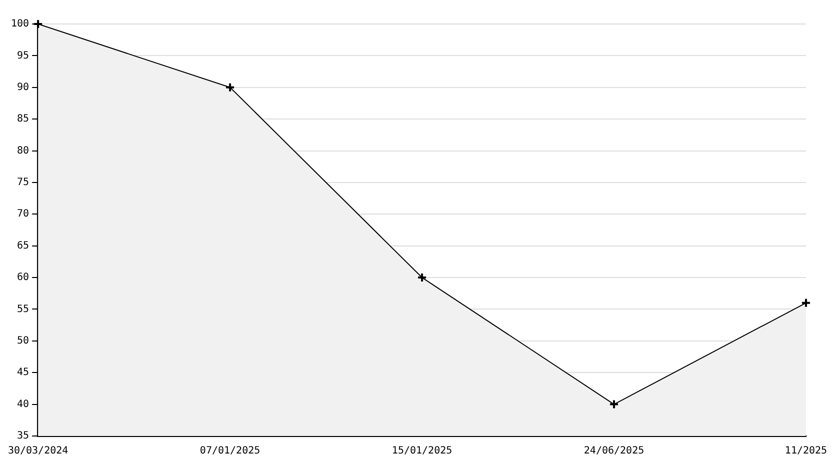 The height and width of the screenshot is (468, 834). What do you see at coordinates (20, 24) in the screenshot?
I see `y-tick-label: 100` at bounding box center [20, 24].